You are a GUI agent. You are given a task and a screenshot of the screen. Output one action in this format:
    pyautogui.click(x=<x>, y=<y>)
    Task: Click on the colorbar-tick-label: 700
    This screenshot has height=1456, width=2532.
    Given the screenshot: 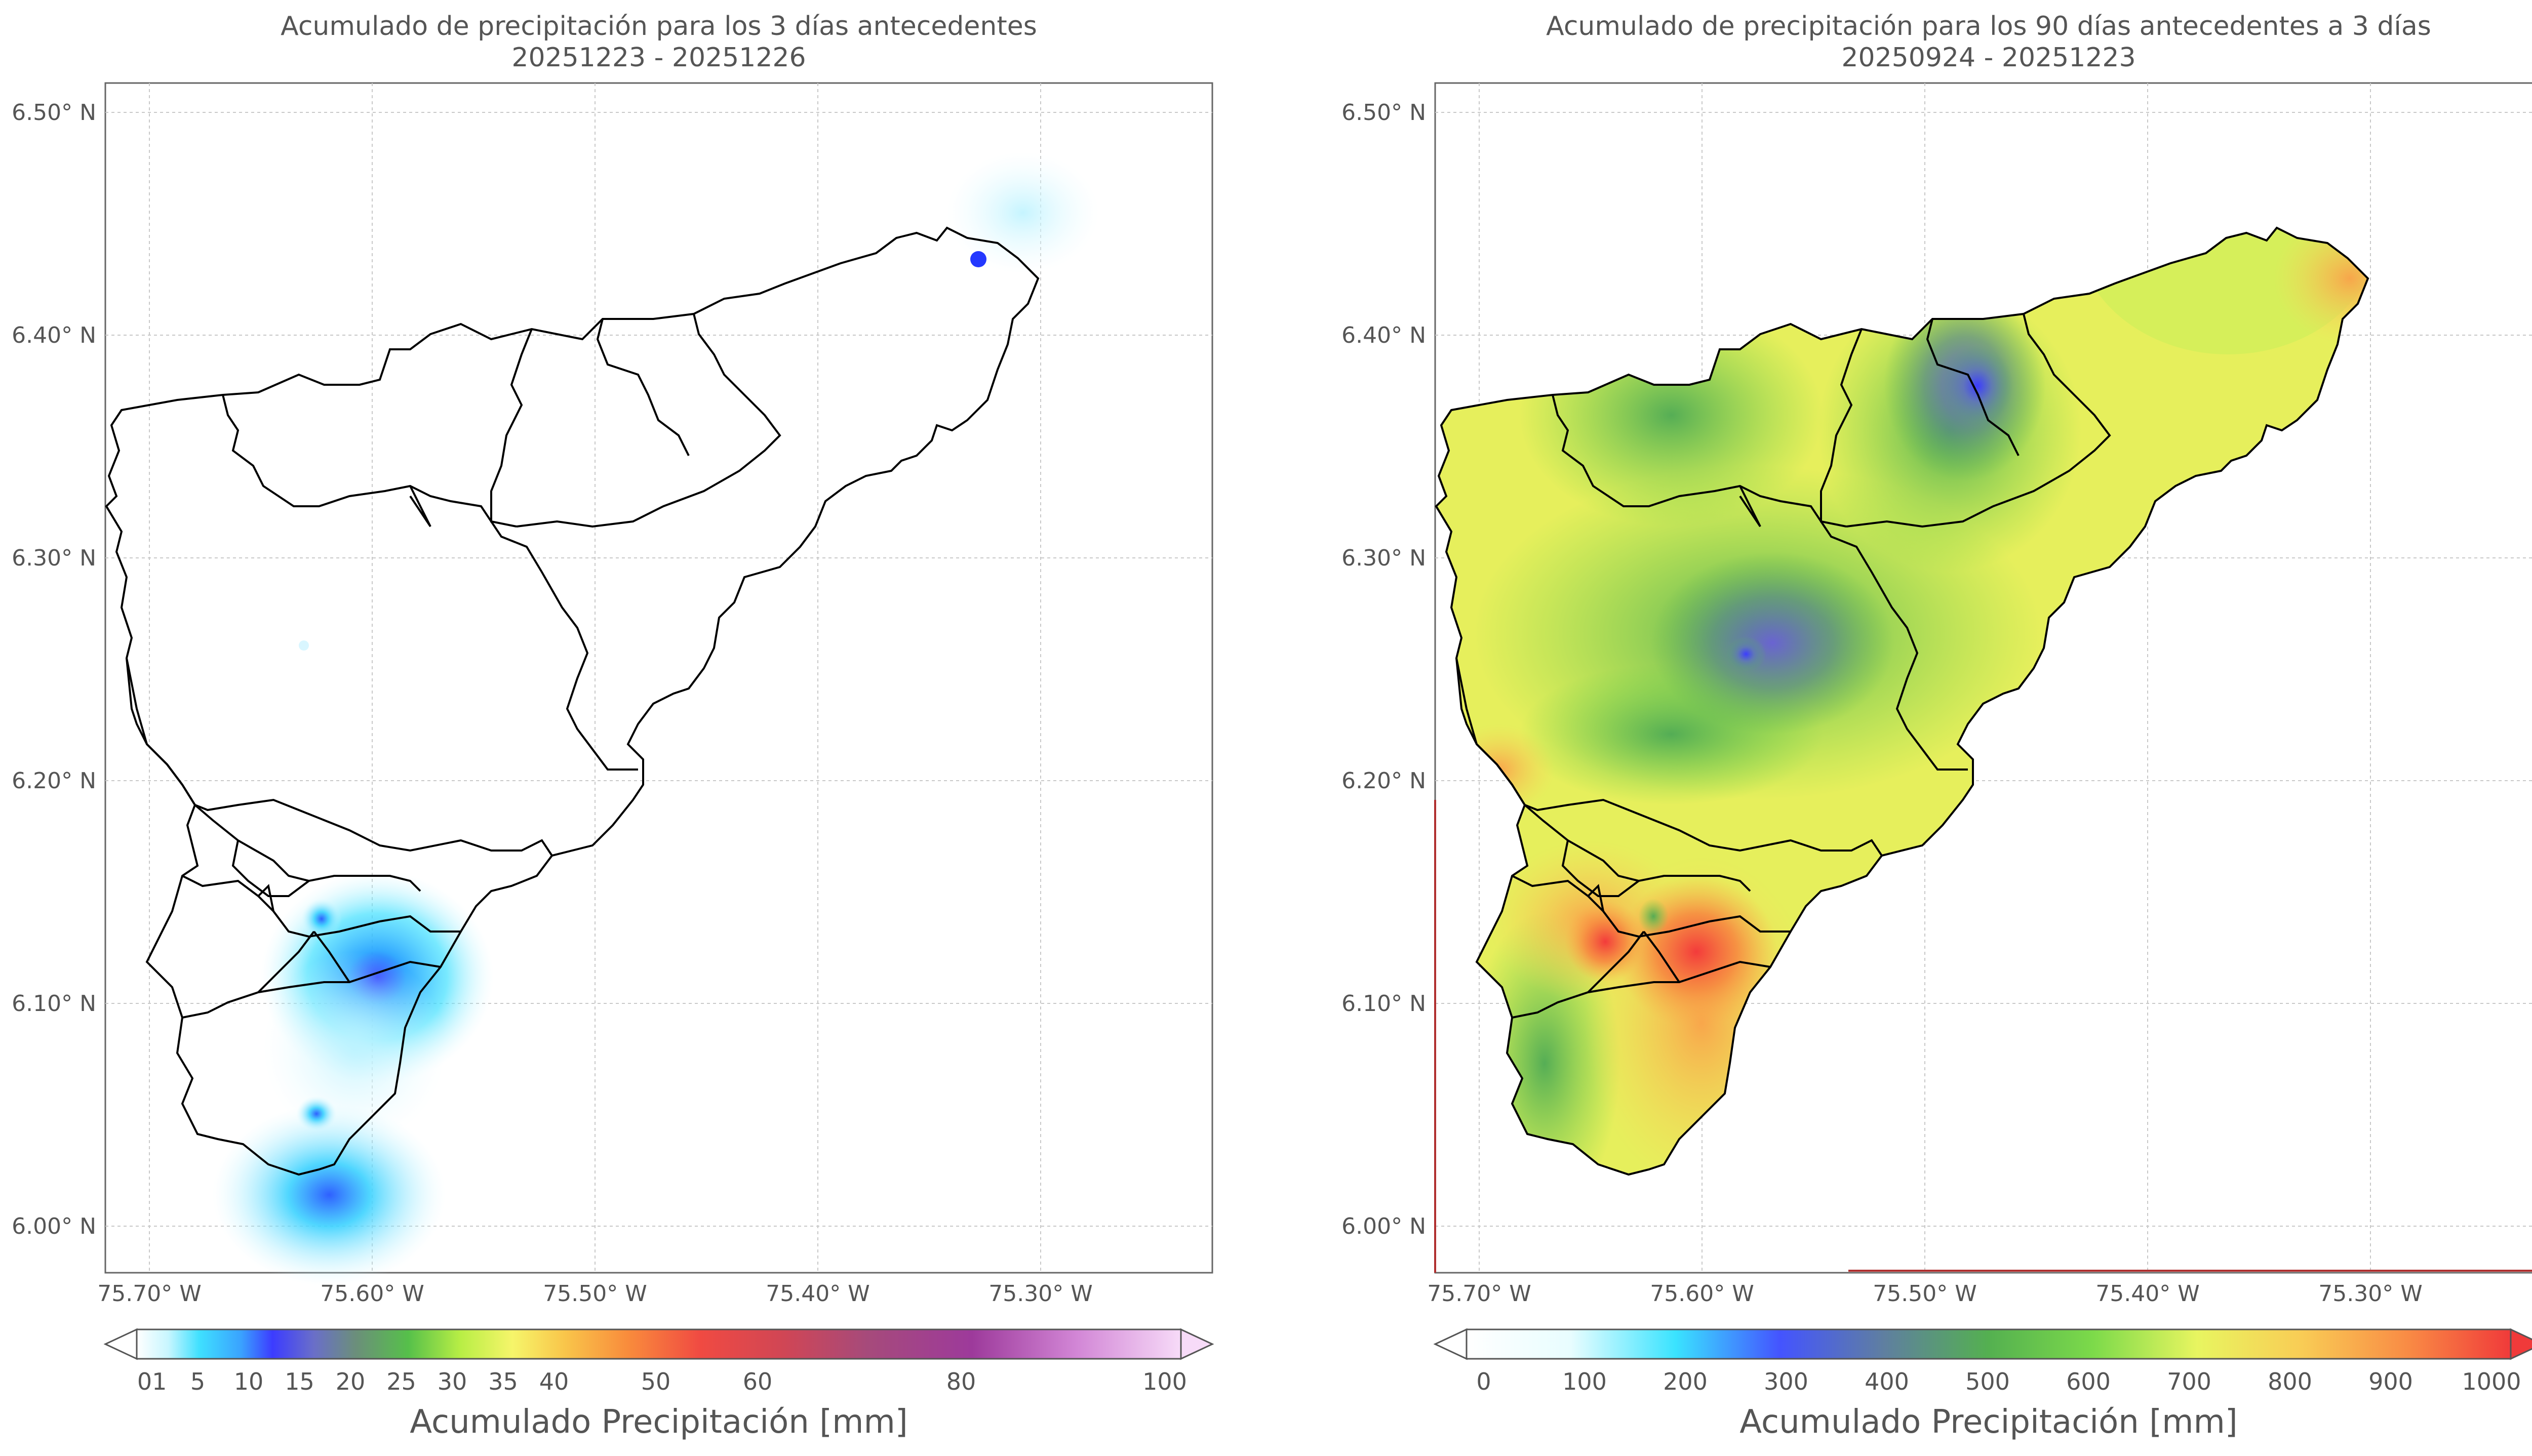 What is the action you would take?
    pyautogui.click(x=2189, y=1381)
    